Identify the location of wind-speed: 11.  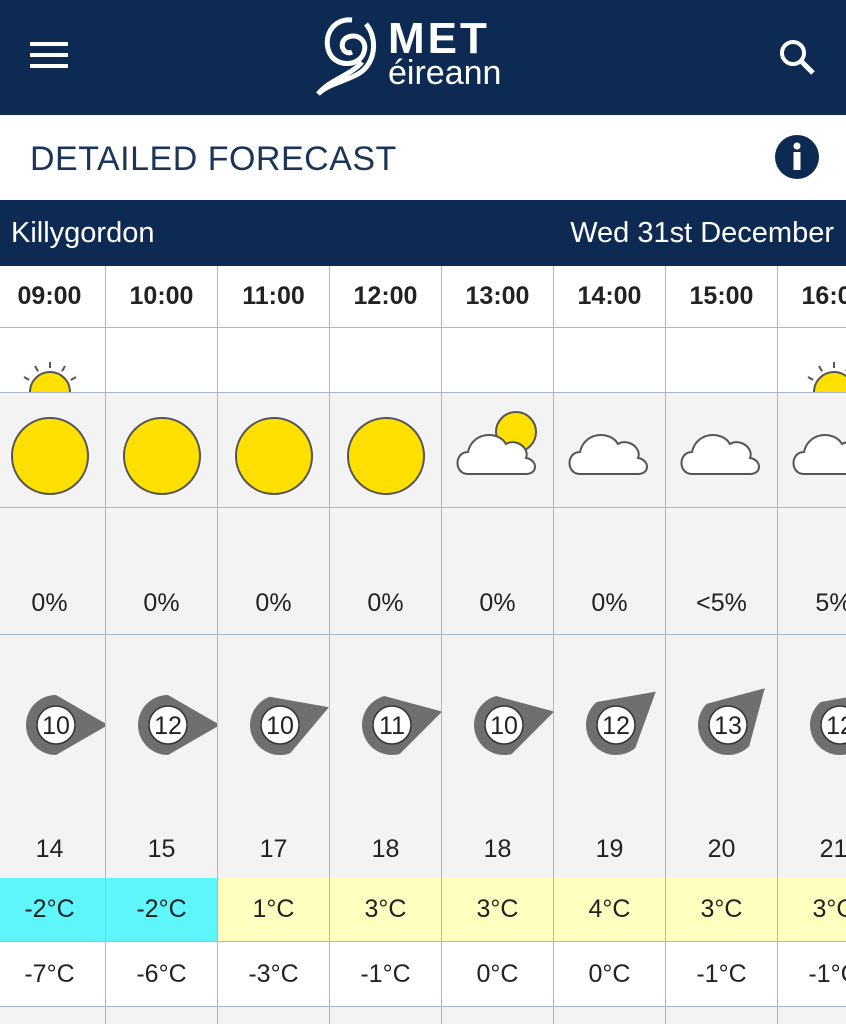
(392, 726).